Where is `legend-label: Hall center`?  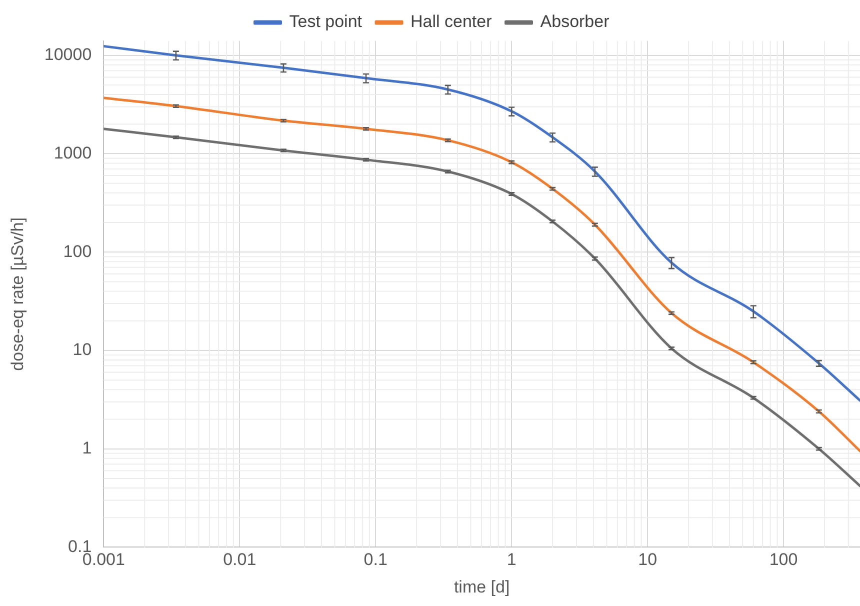
legend-label: Hall center is located at coordinates (451, 22).